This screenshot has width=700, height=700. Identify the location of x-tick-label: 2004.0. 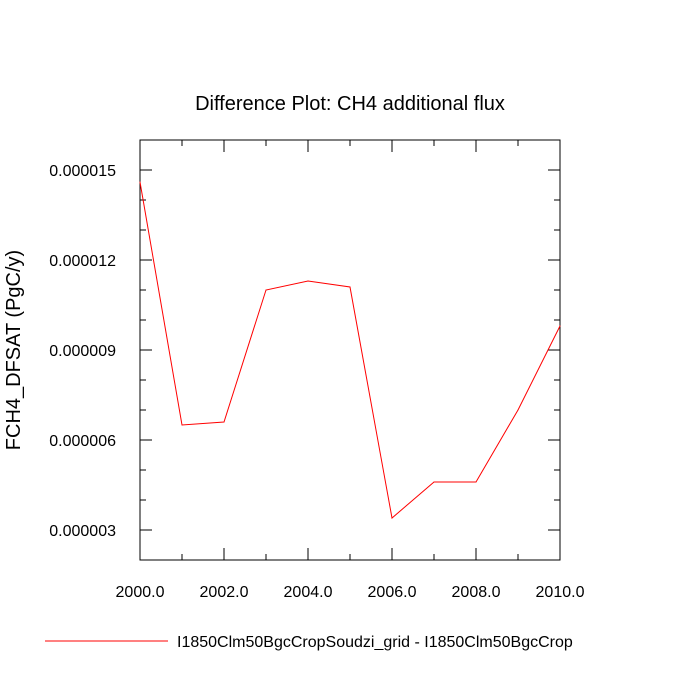
(308, 592).